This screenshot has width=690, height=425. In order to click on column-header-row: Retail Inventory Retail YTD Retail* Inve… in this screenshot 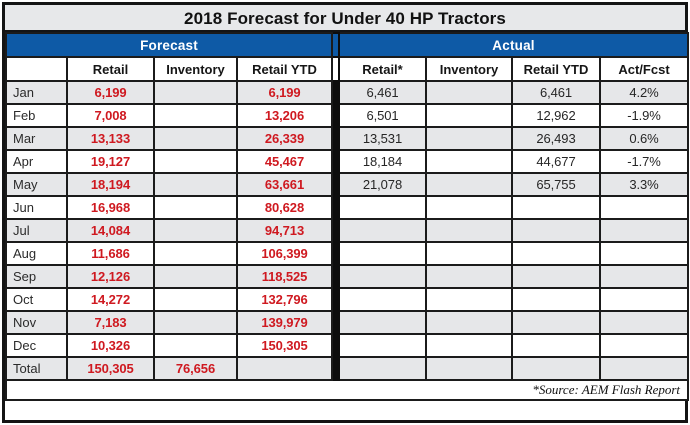, I will do `click(347, 69)`.